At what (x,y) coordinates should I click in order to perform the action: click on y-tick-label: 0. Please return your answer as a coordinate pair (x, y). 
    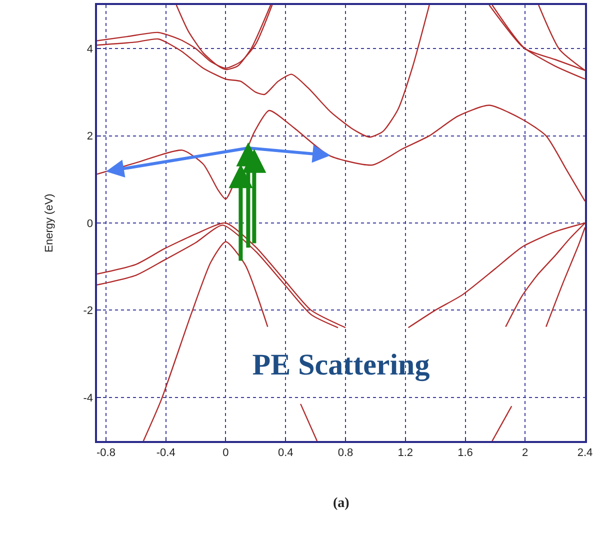
    Looking at the image, I should click on (90, 224).